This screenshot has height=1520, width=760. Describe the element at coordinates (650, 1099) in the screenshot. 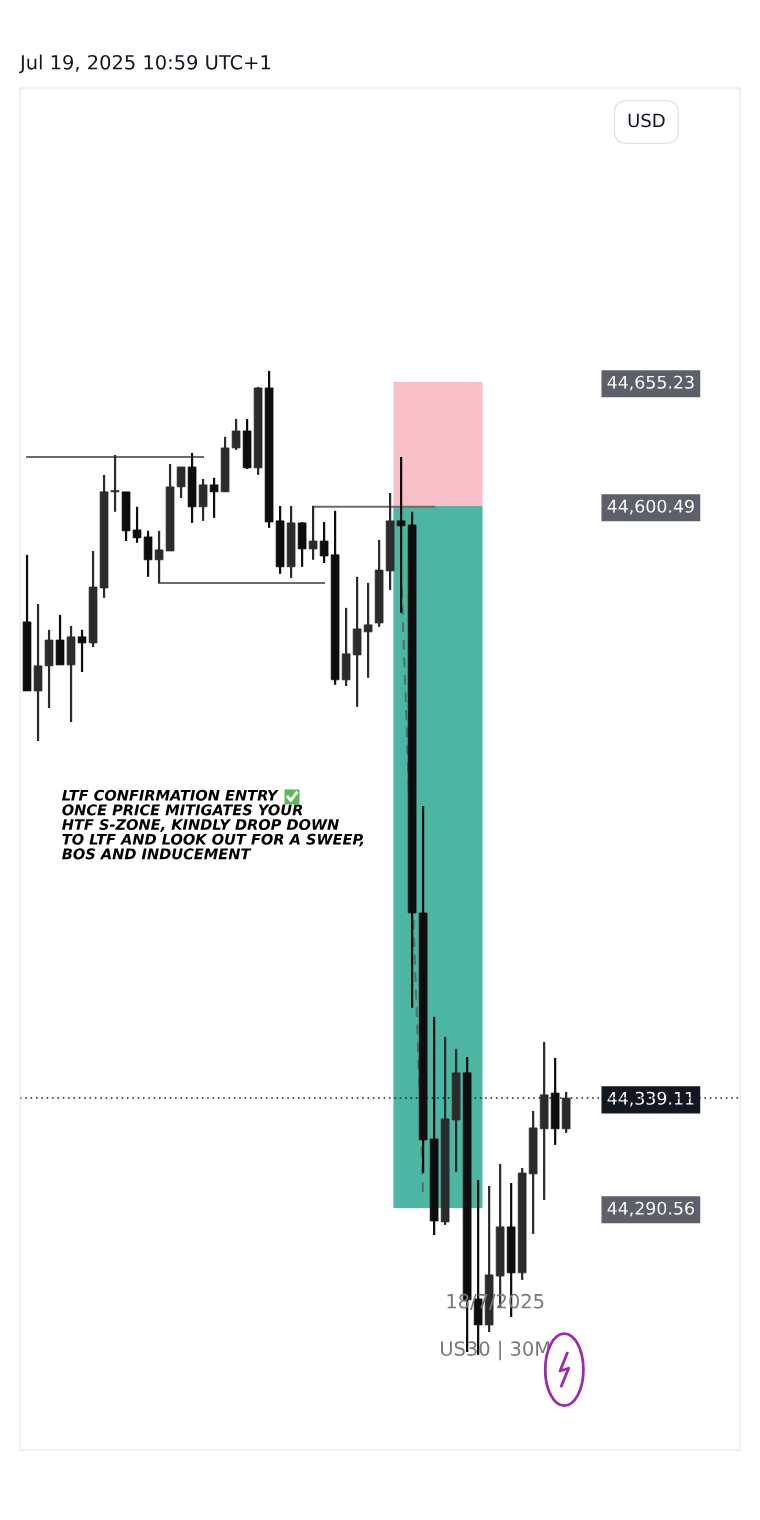

I see `y-tick-label: 44,339.11` at that location.